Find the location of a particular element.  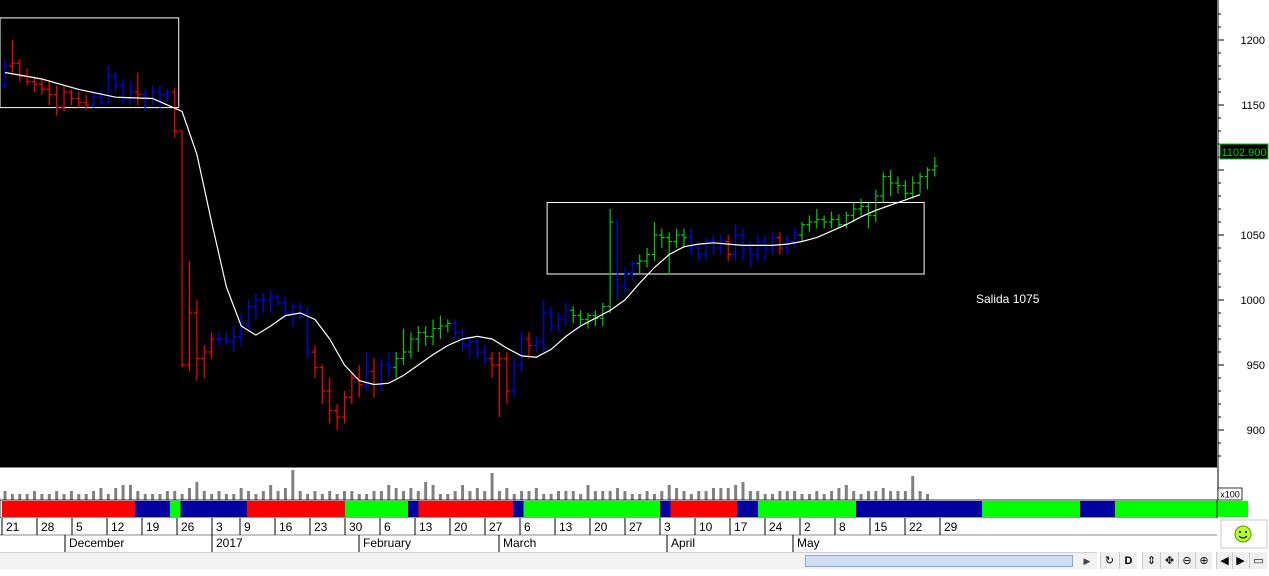

volume-group is located at coordinates (466, 485).